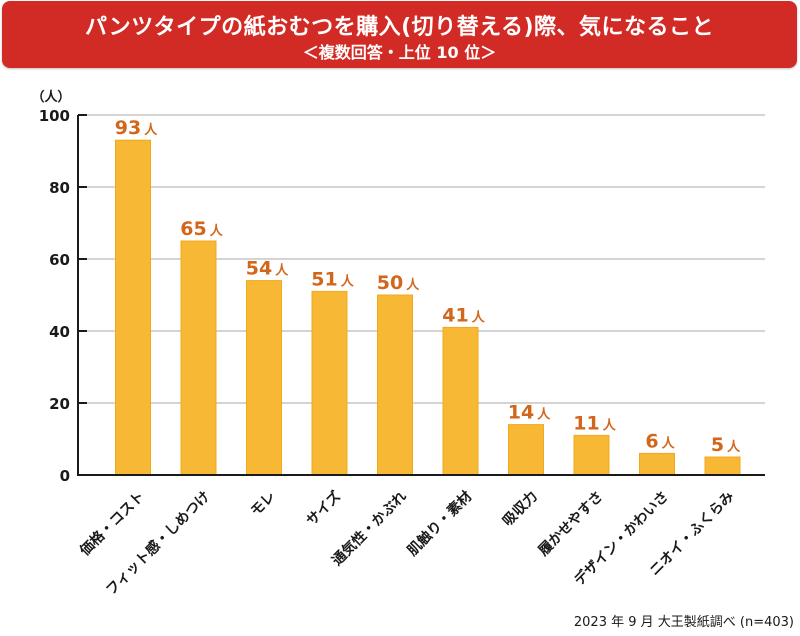  Describe the element at coordinates (520, 509) in the screenshot. I see `x-category-label: 吸収力` at that location.